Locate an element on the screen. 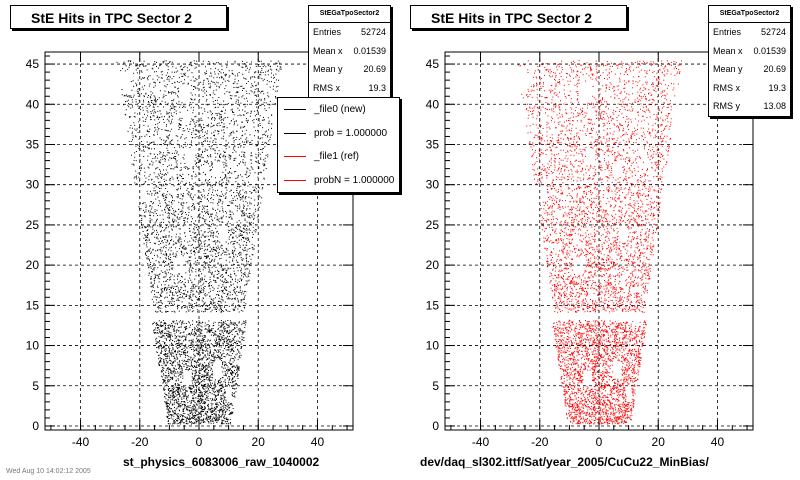  timestamp: Wed Aug 10 14:02:12 2005 is located at coordinates (48, 471).